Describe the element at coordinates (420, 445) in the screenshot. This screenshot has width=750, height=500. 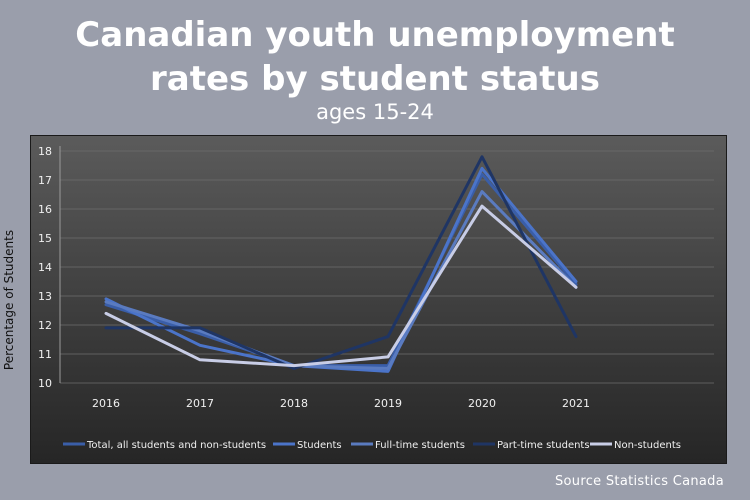
I see `legend-label-2: Full-time students` at that location.